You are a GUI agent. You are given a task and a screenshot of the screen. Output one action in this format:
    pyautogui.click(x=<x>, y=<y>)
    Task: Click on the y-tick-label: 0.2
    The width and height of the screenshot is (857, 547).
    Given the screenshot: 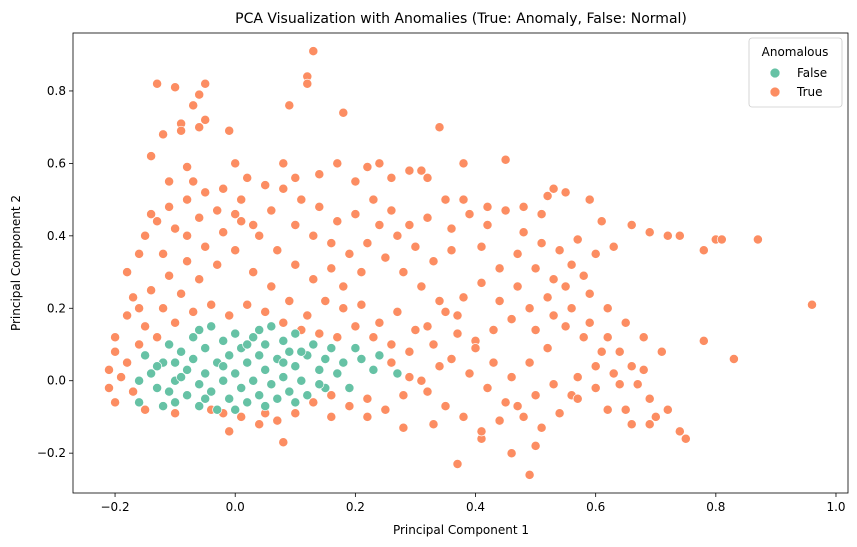 What is the action you would take?
    pyautogui.click(x=56, y=308)
    